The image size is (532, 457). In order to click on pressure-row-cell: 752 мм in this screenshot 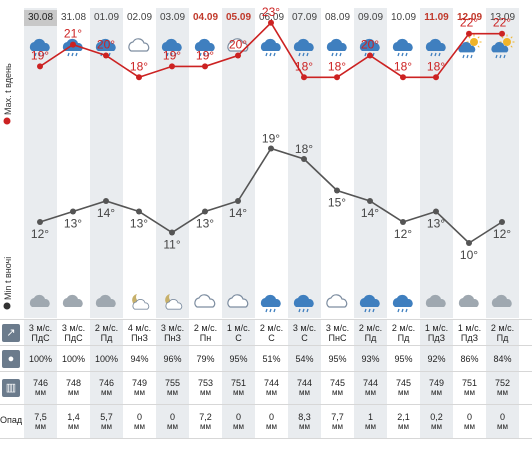, I will do `click(502, 388)`.